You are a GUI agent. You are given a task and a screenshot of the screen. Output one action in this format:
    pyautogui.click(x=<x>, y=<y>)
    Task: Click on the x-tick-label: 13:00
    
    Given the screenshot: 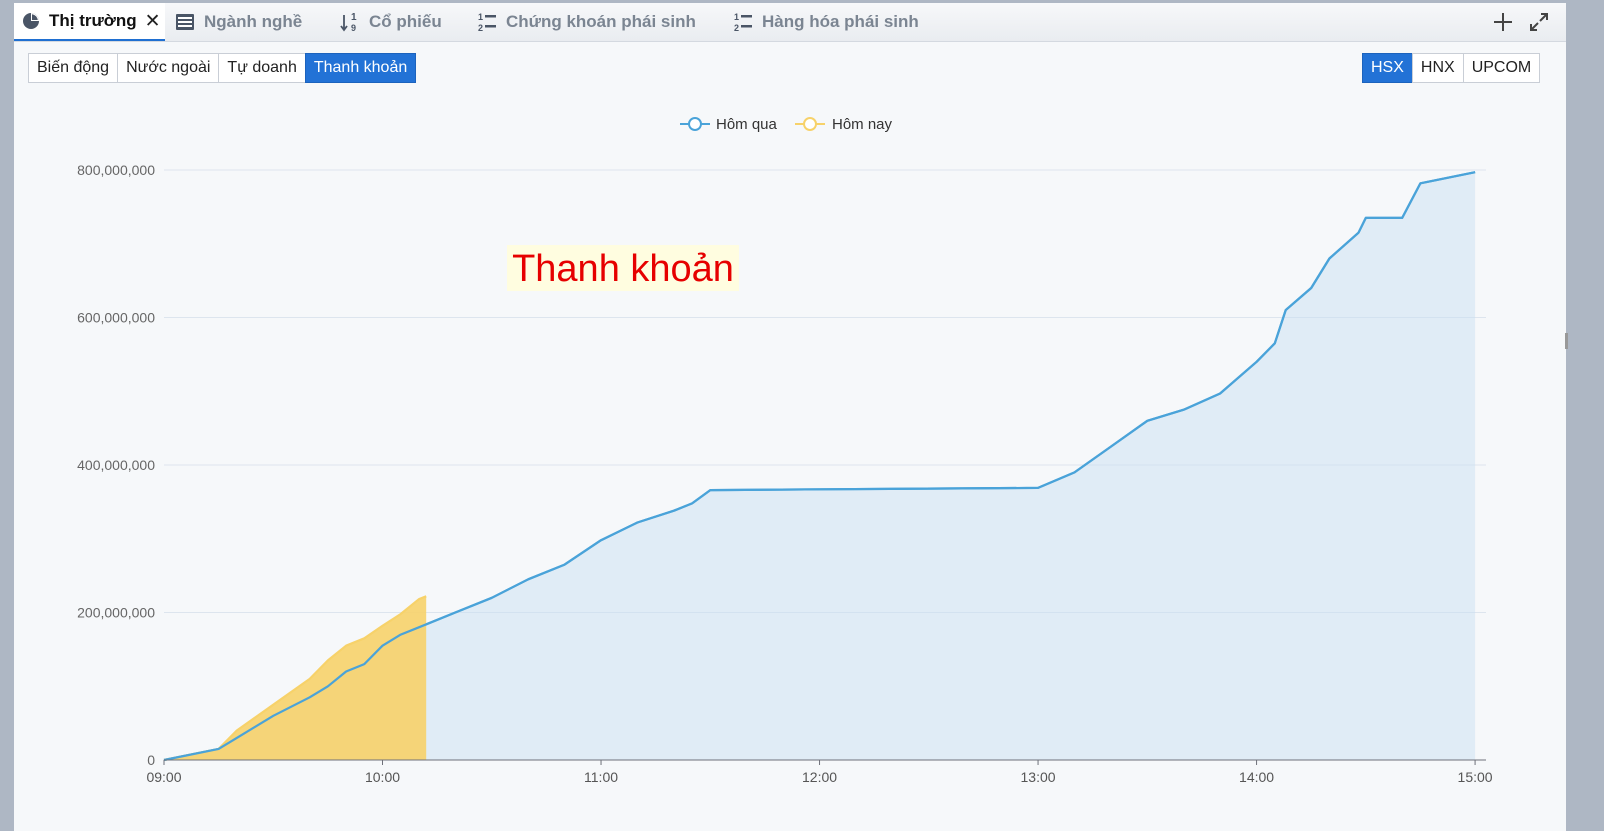 What is the action you would take?
    pyautogui.click(x=1038, y=777)
    